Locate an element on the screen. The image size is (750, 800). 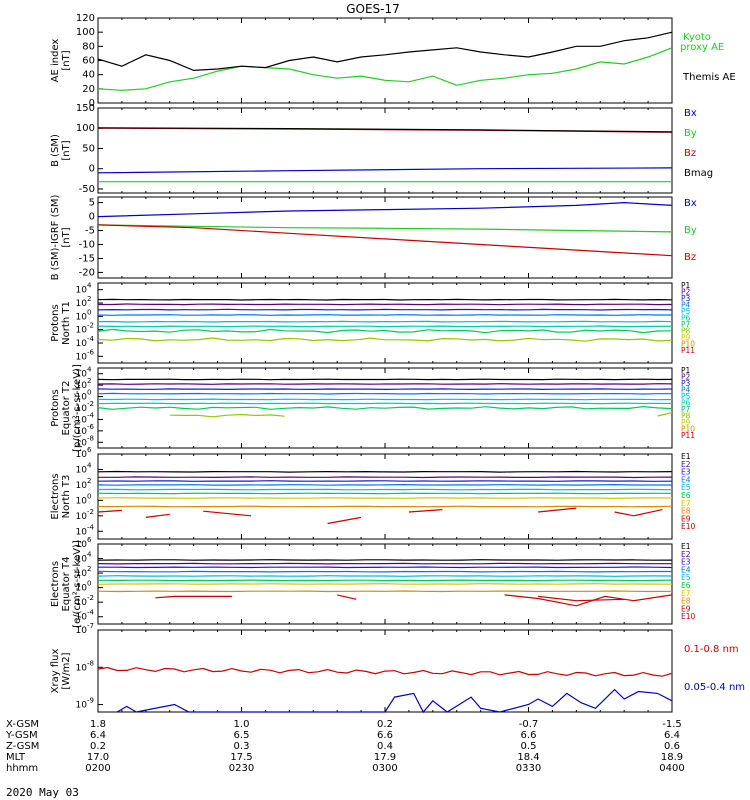
legend-label: Bx is located at coordinates (690, 203).